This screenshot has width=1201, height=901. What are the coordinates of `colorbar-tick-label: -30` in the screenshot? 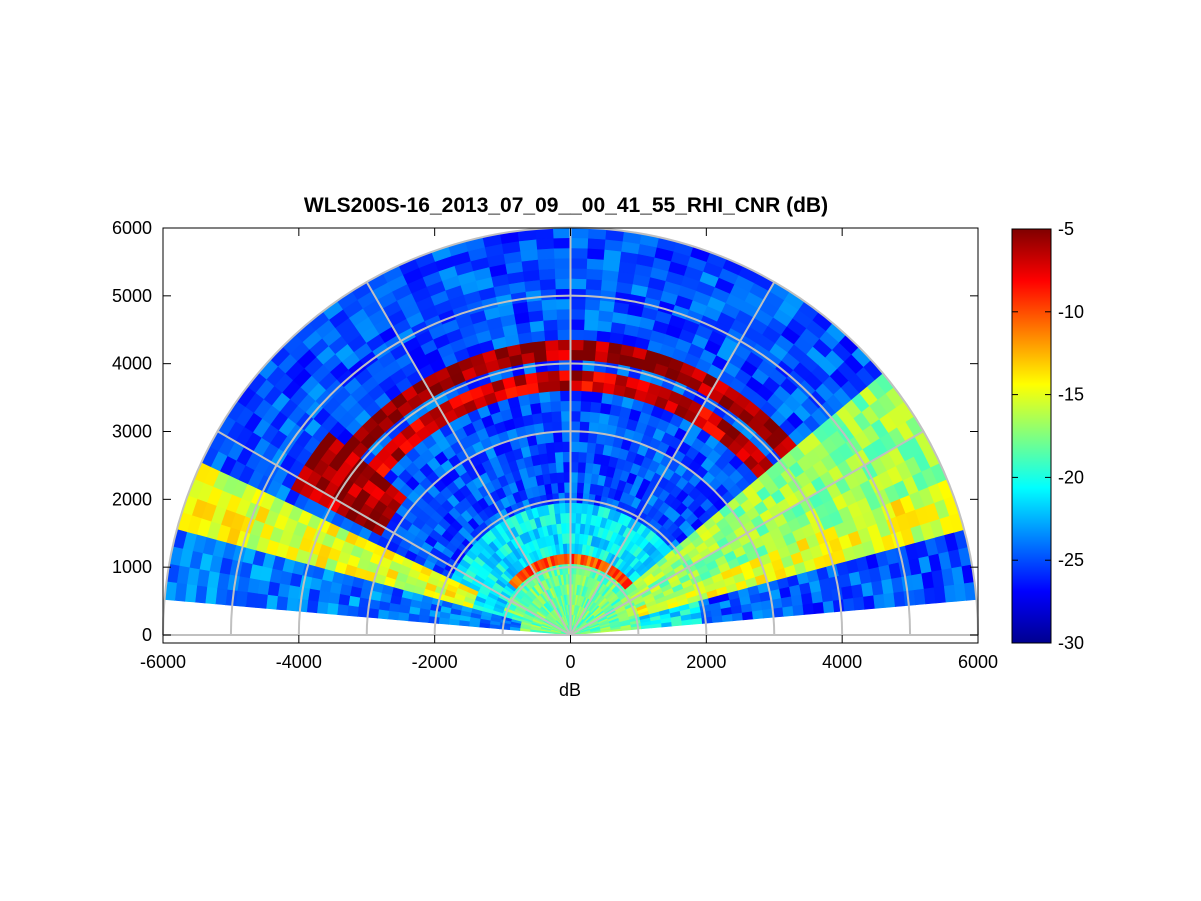 It's located at (1071, 643).